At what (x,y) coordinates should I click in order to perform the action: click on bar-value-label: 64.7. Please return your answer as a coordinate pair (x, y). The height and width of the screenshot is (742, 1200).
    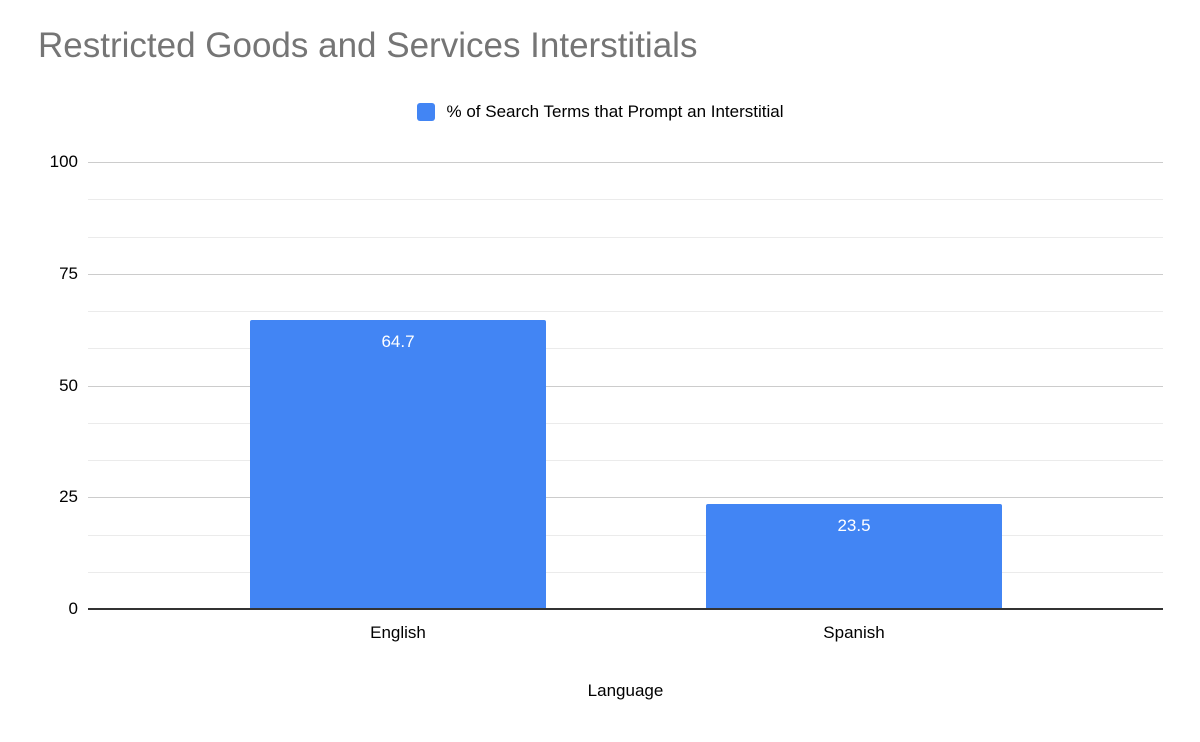
    Looking at the image, I should click on (398, 341).